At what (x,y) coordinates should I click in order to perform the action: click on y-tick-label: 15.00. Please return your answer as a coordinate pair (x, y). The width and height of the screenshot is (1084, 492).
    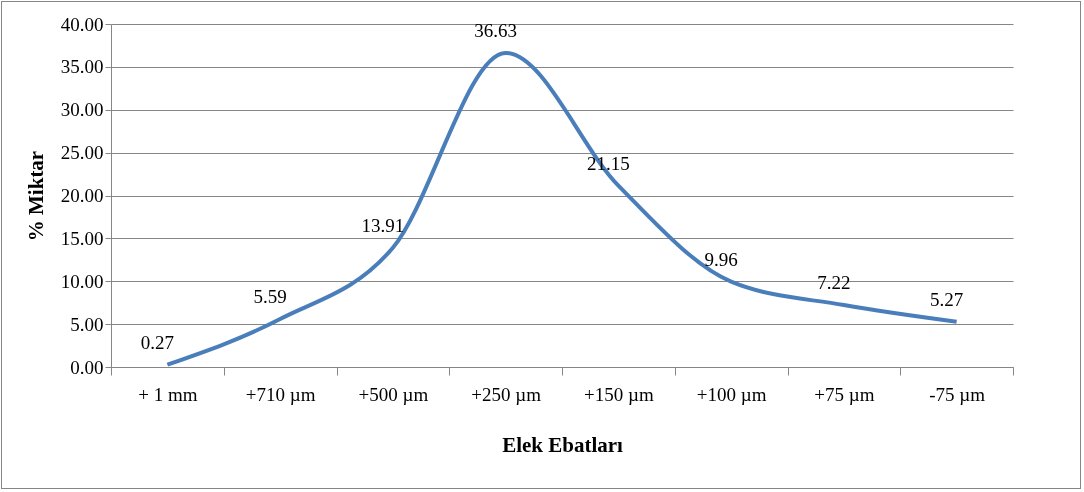
    Looking at the image, I should click on (82, 238).